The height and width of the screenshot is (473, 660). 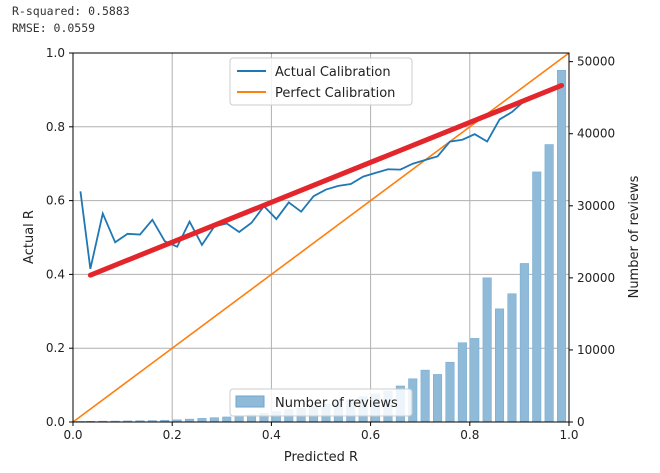 I want to click on r-squared-text: R-squared: 0.5883, so click(x=71, y=11).